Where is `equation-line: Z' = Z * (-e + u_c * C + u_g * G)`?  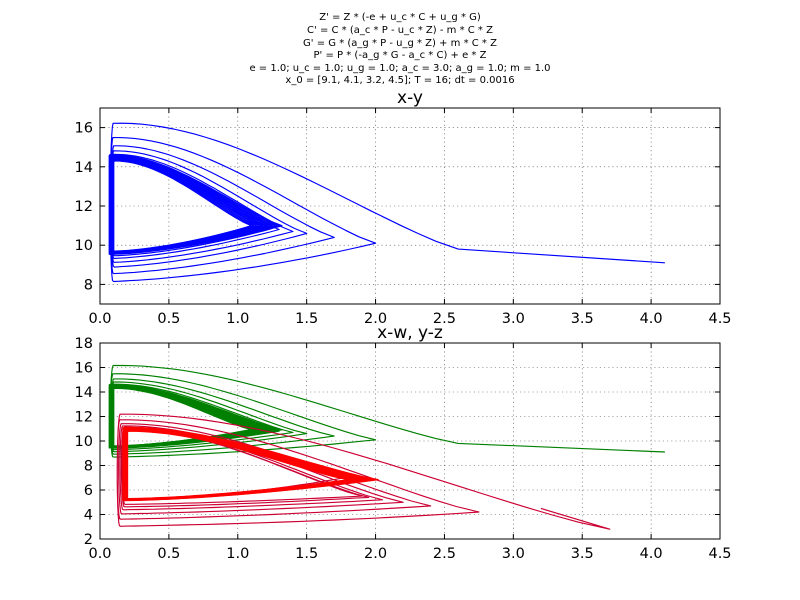
equation-line: Z' = Z * (-e + u_c * C + u_g * G) is located at coordinates (400, 17).